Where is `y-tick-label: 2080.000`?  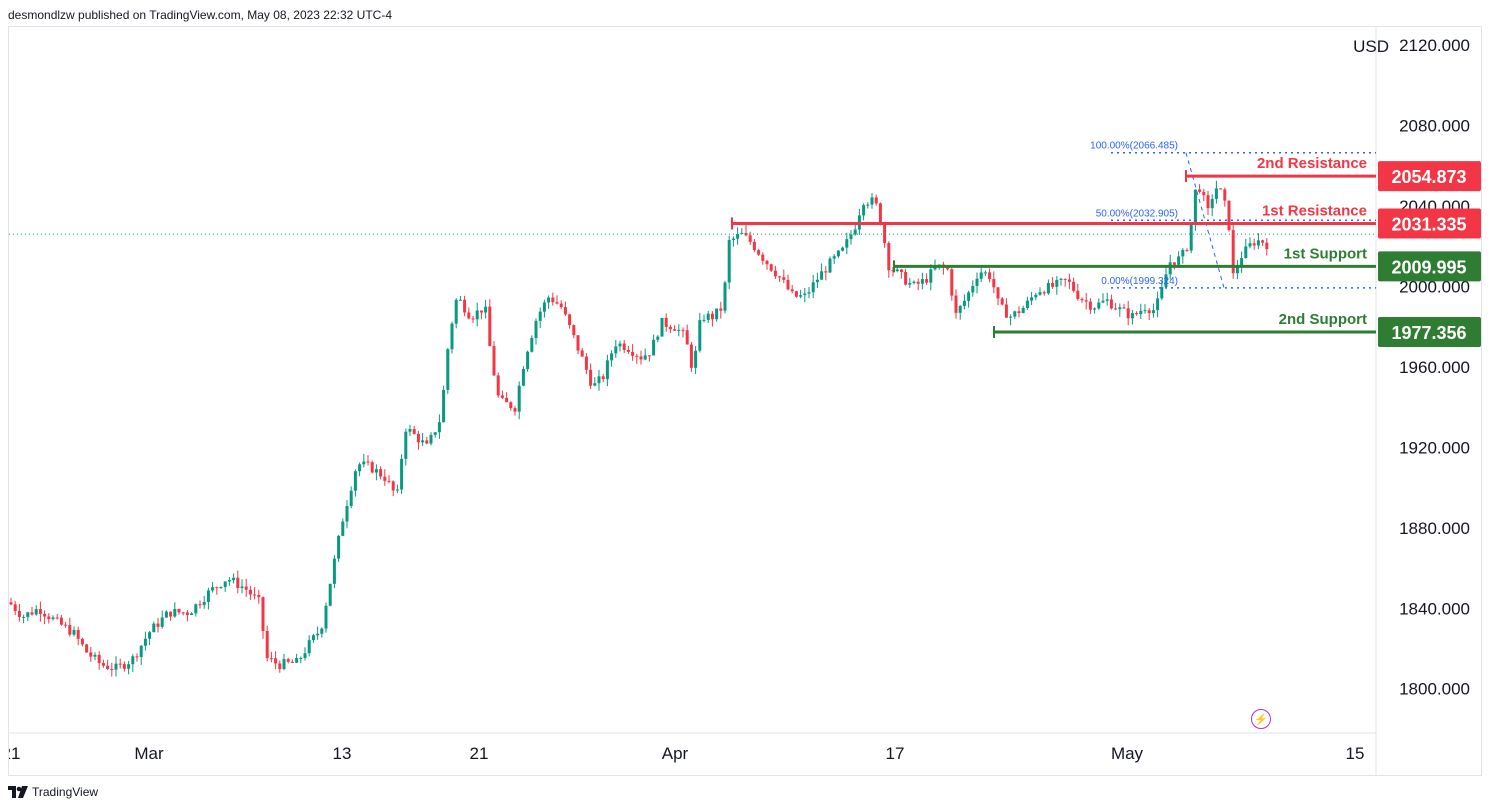 y-tick-label: 2080.000 is located at coordinates (1434, 126).